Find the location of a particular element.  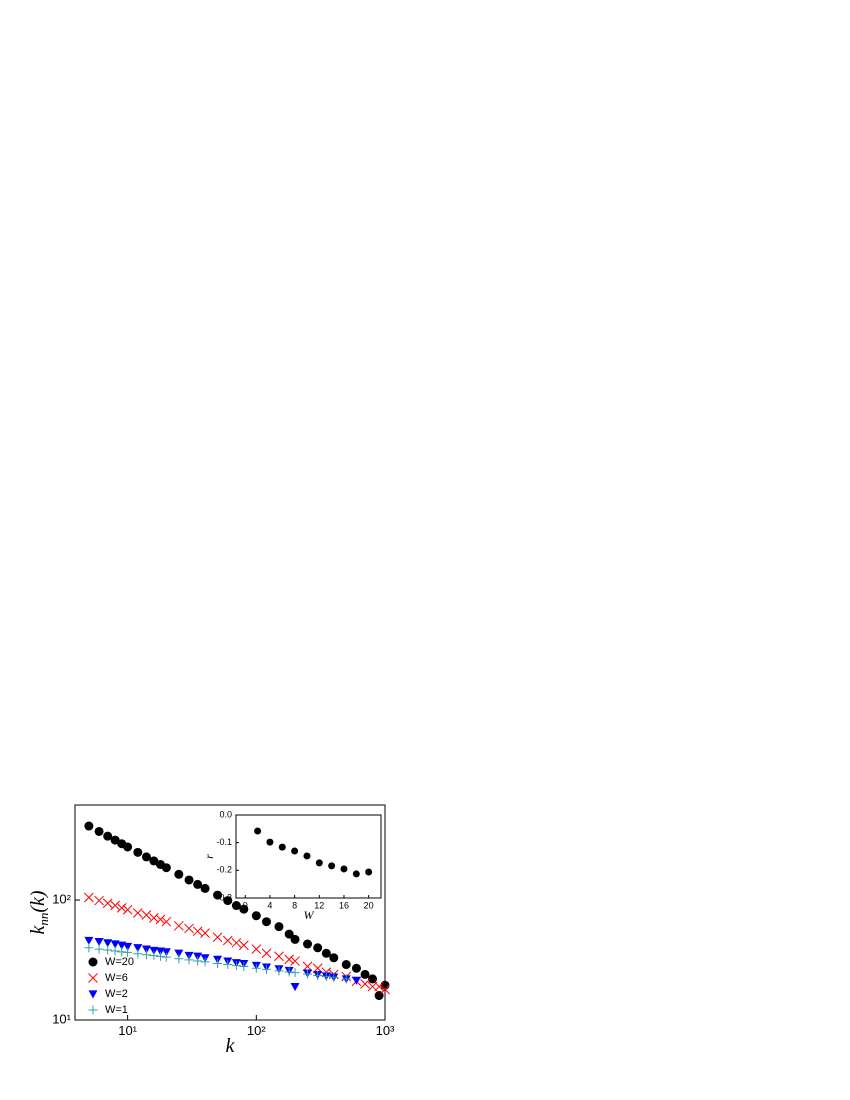

legend-label: W=6 is located at coordinates (116, 978).